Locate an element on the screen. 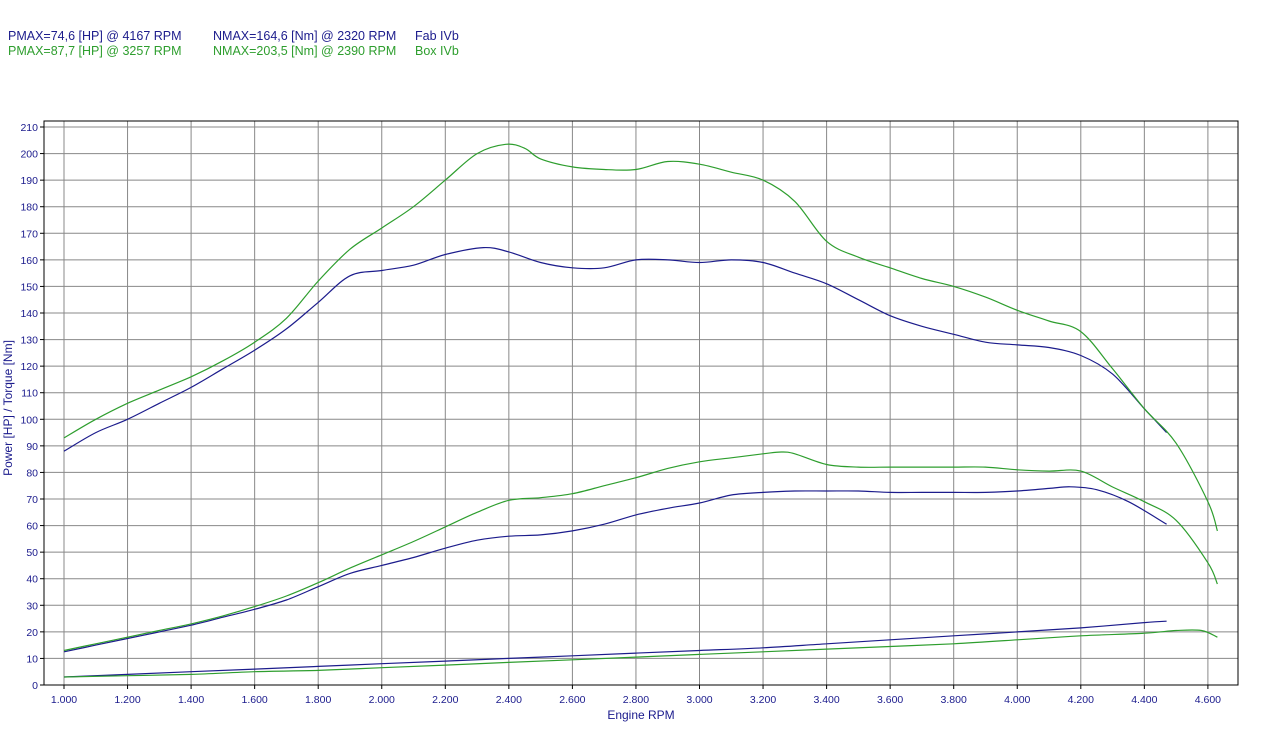  y-tick-label: 200 is located at coordinates (29, 155).